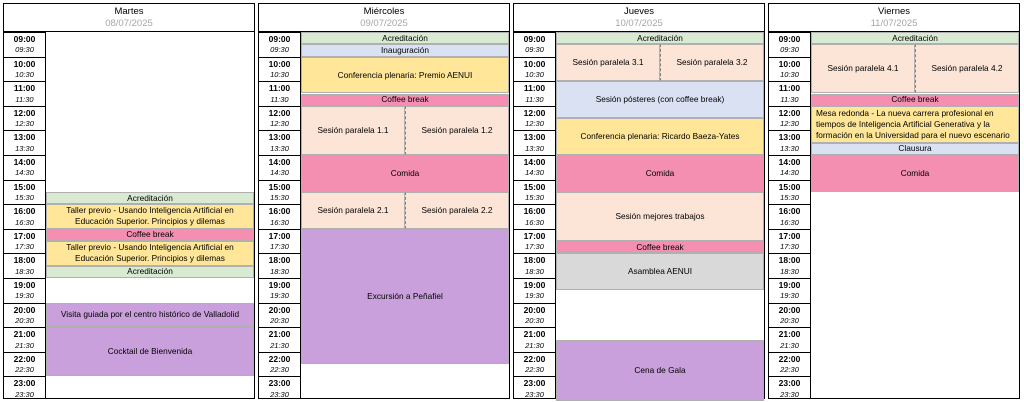 This screenshot has height=402, width=1024. I want to click on time-label: 19:00, so click(24, 284).